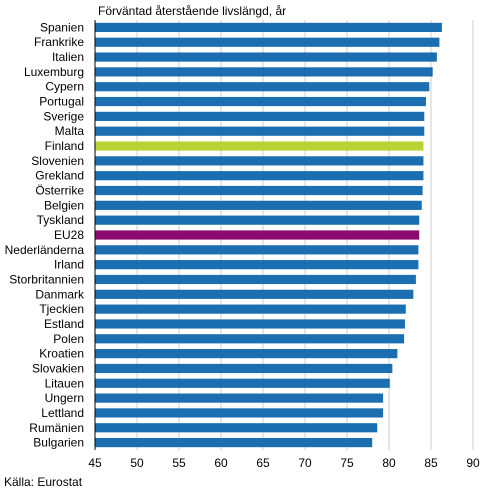  Describe the element at coordinates (69, 265) in the screenshot. I see `category-label: Irland` at that location.